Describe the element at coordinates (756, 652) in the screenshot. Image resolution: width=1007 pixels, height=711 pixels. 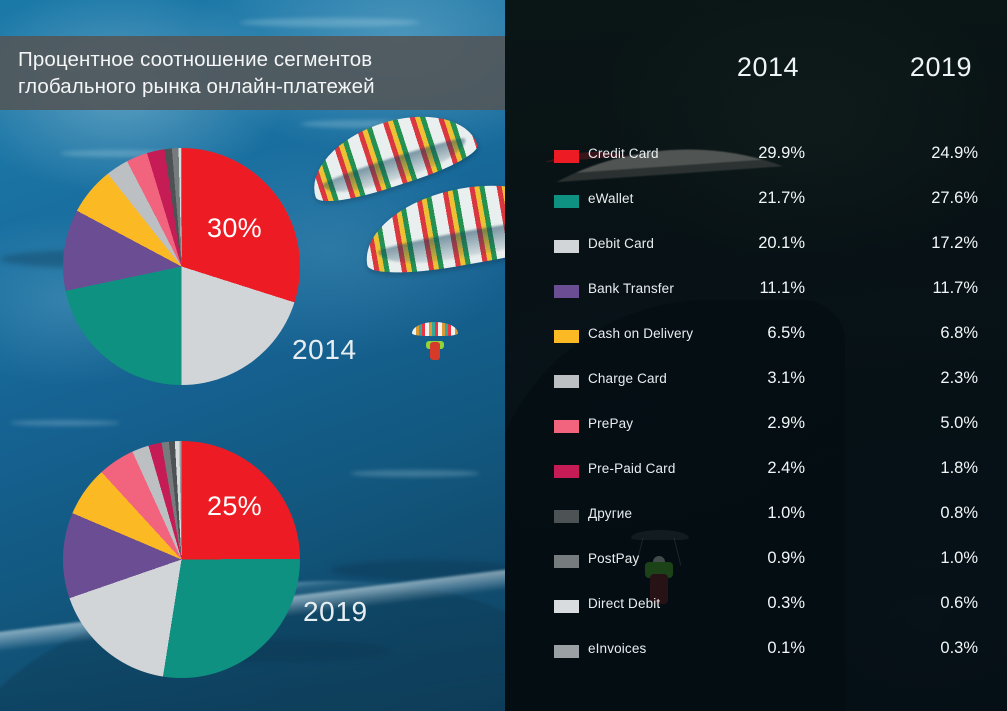
I see `legend-row: eInvoices 0.1% 0.3%` at that location.